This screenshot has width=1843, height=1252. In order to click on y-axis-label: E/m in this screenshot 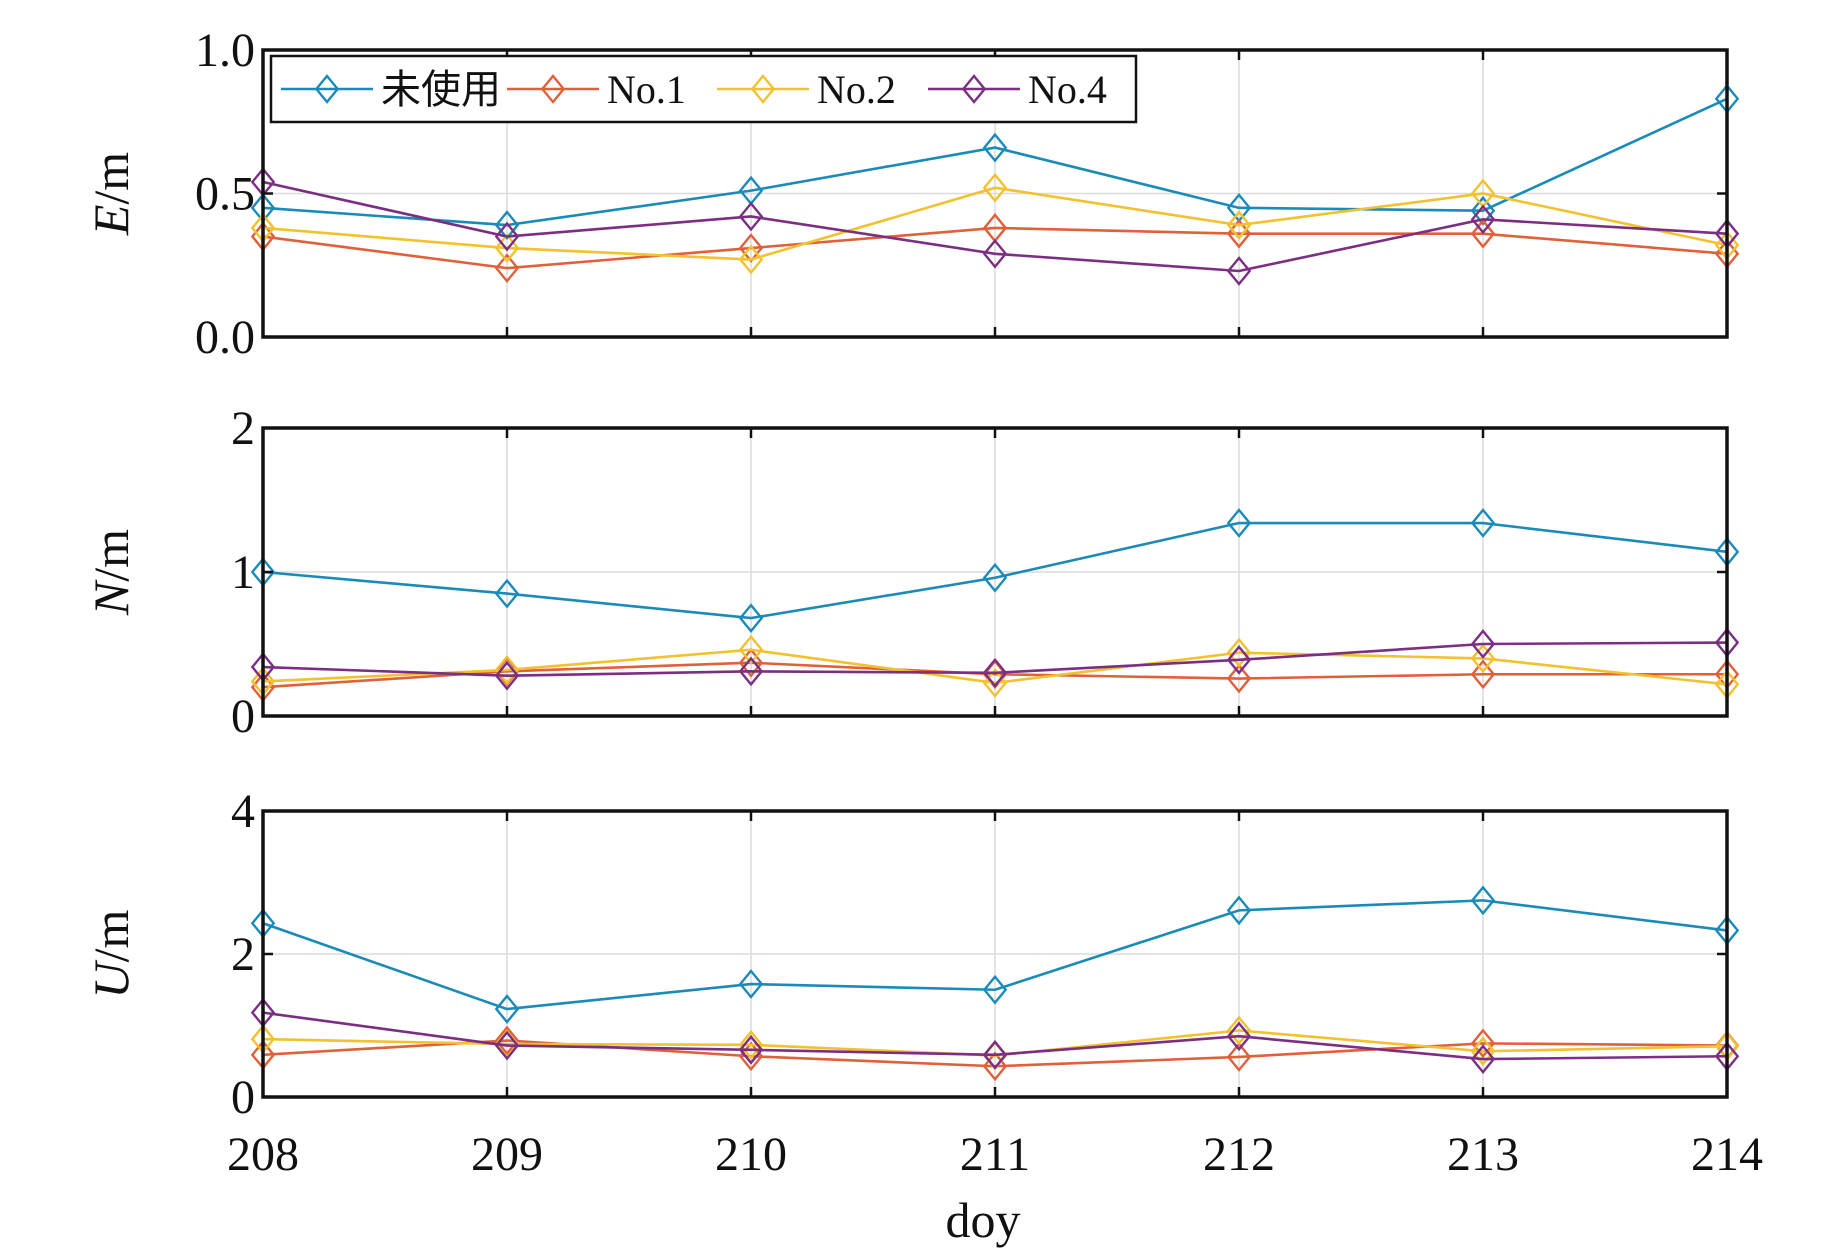, I will do `click(111, 194)`.